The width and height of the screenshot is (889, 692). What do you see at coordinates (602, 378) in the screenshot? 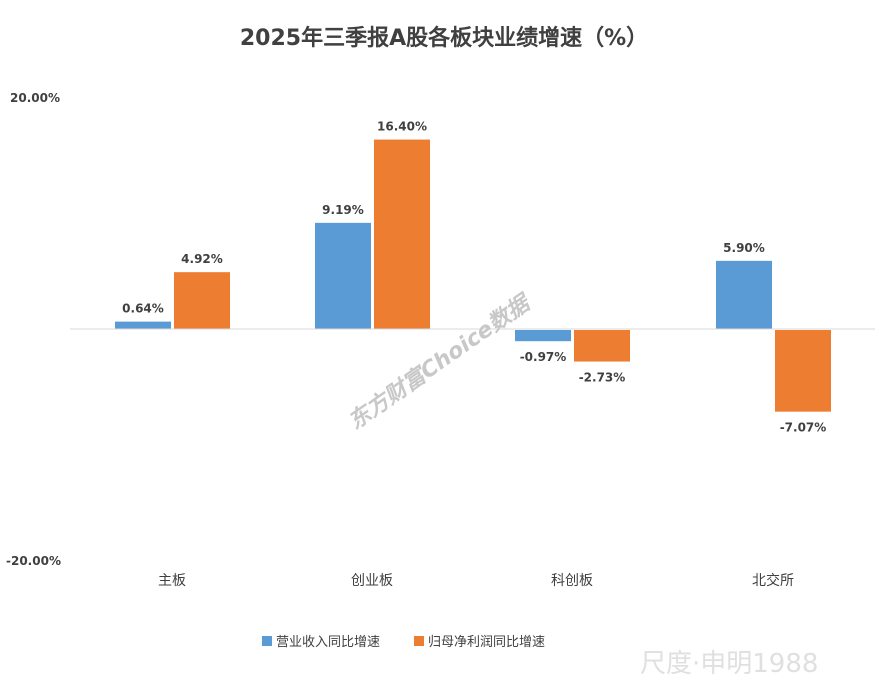
I see `data-label: -2.73%` at bounding box center [602, 378].